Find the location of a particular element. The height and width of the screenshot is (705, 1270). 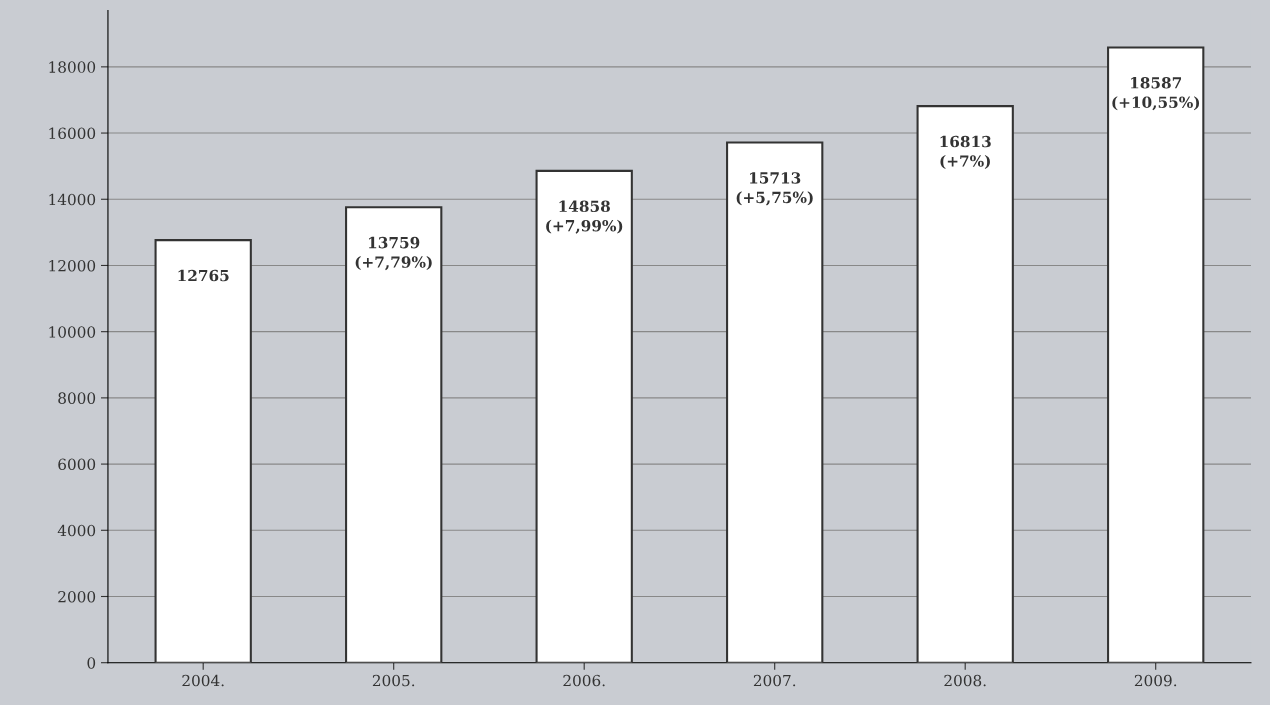

data-label: 18587 (+10,55%) is located at coordinates (1156, 94).